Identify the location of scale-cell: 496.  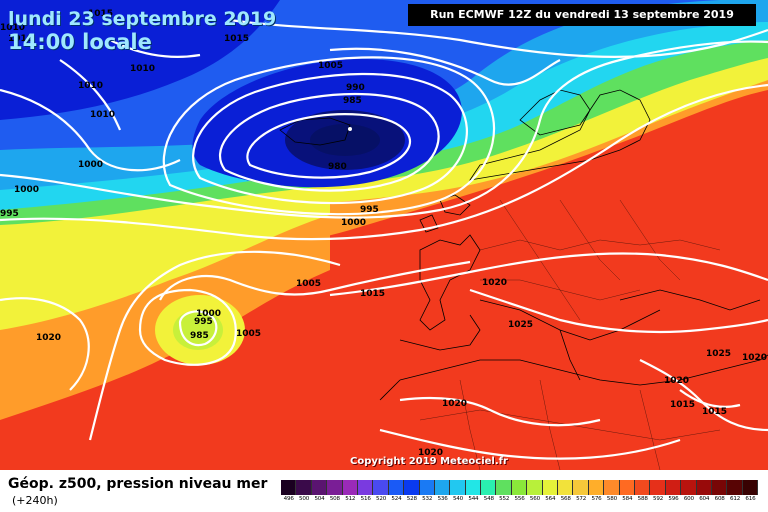
(289, 493).